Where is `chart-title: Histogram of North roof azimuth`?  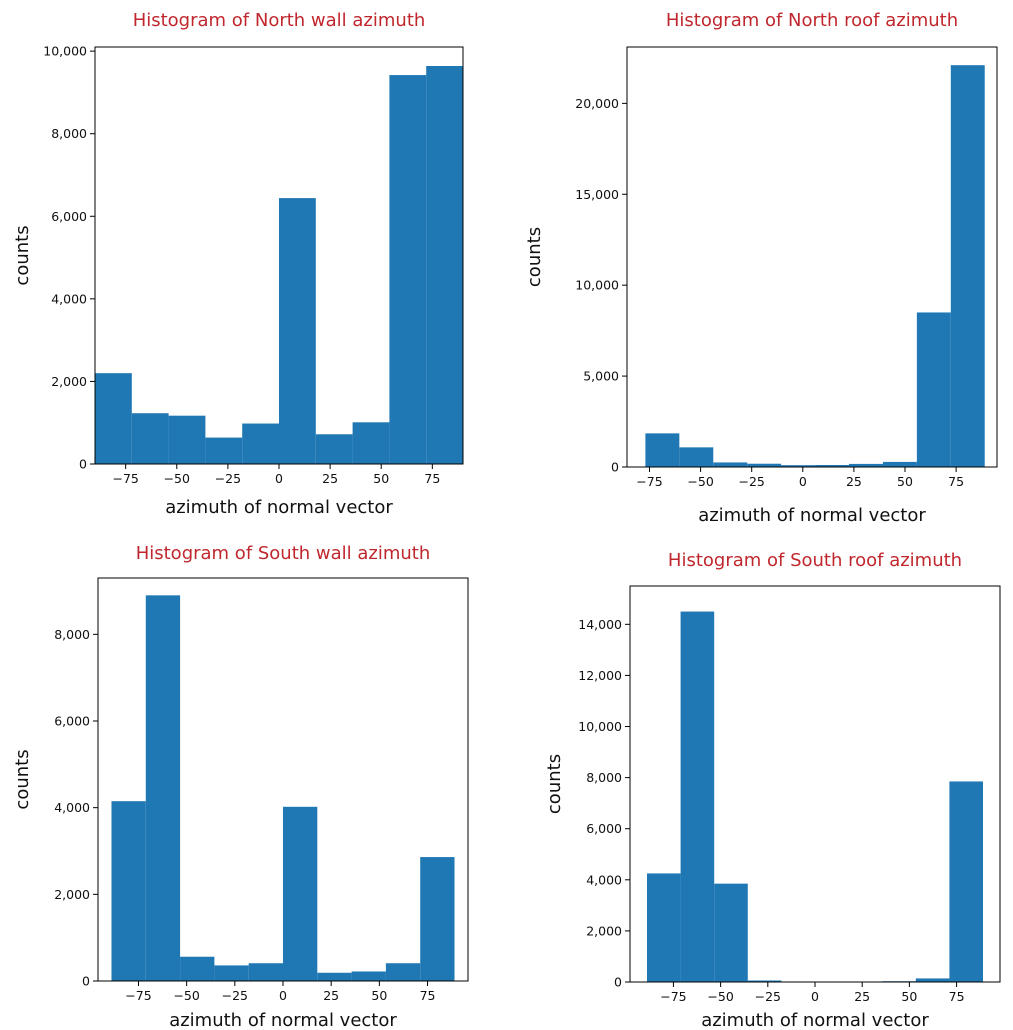 chart-title: Histogram of North roof azimuth is located at coordinates (812, 20).